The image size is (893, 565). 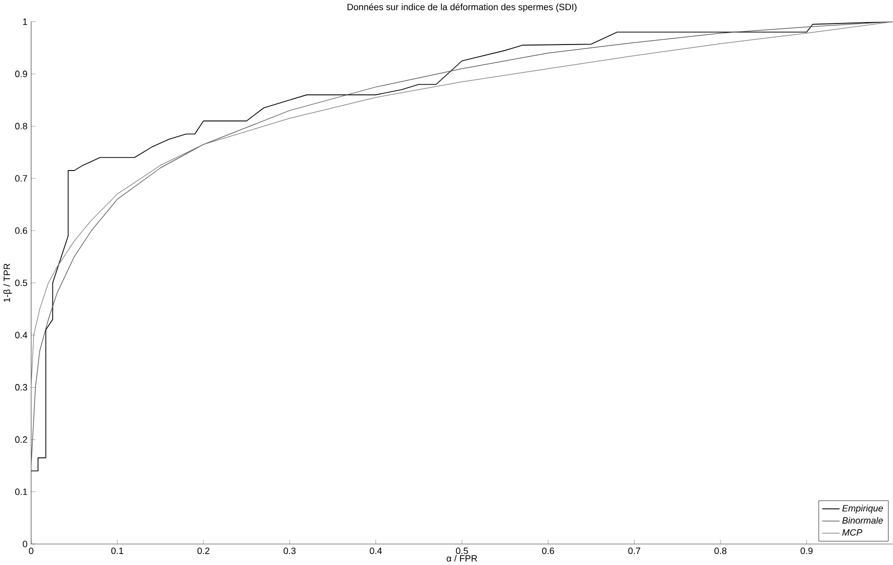 What do you see at coordinates (21, 74) in the screenshot?
I see `y-tick-label: 0.9` at bounding box center [21, 74].